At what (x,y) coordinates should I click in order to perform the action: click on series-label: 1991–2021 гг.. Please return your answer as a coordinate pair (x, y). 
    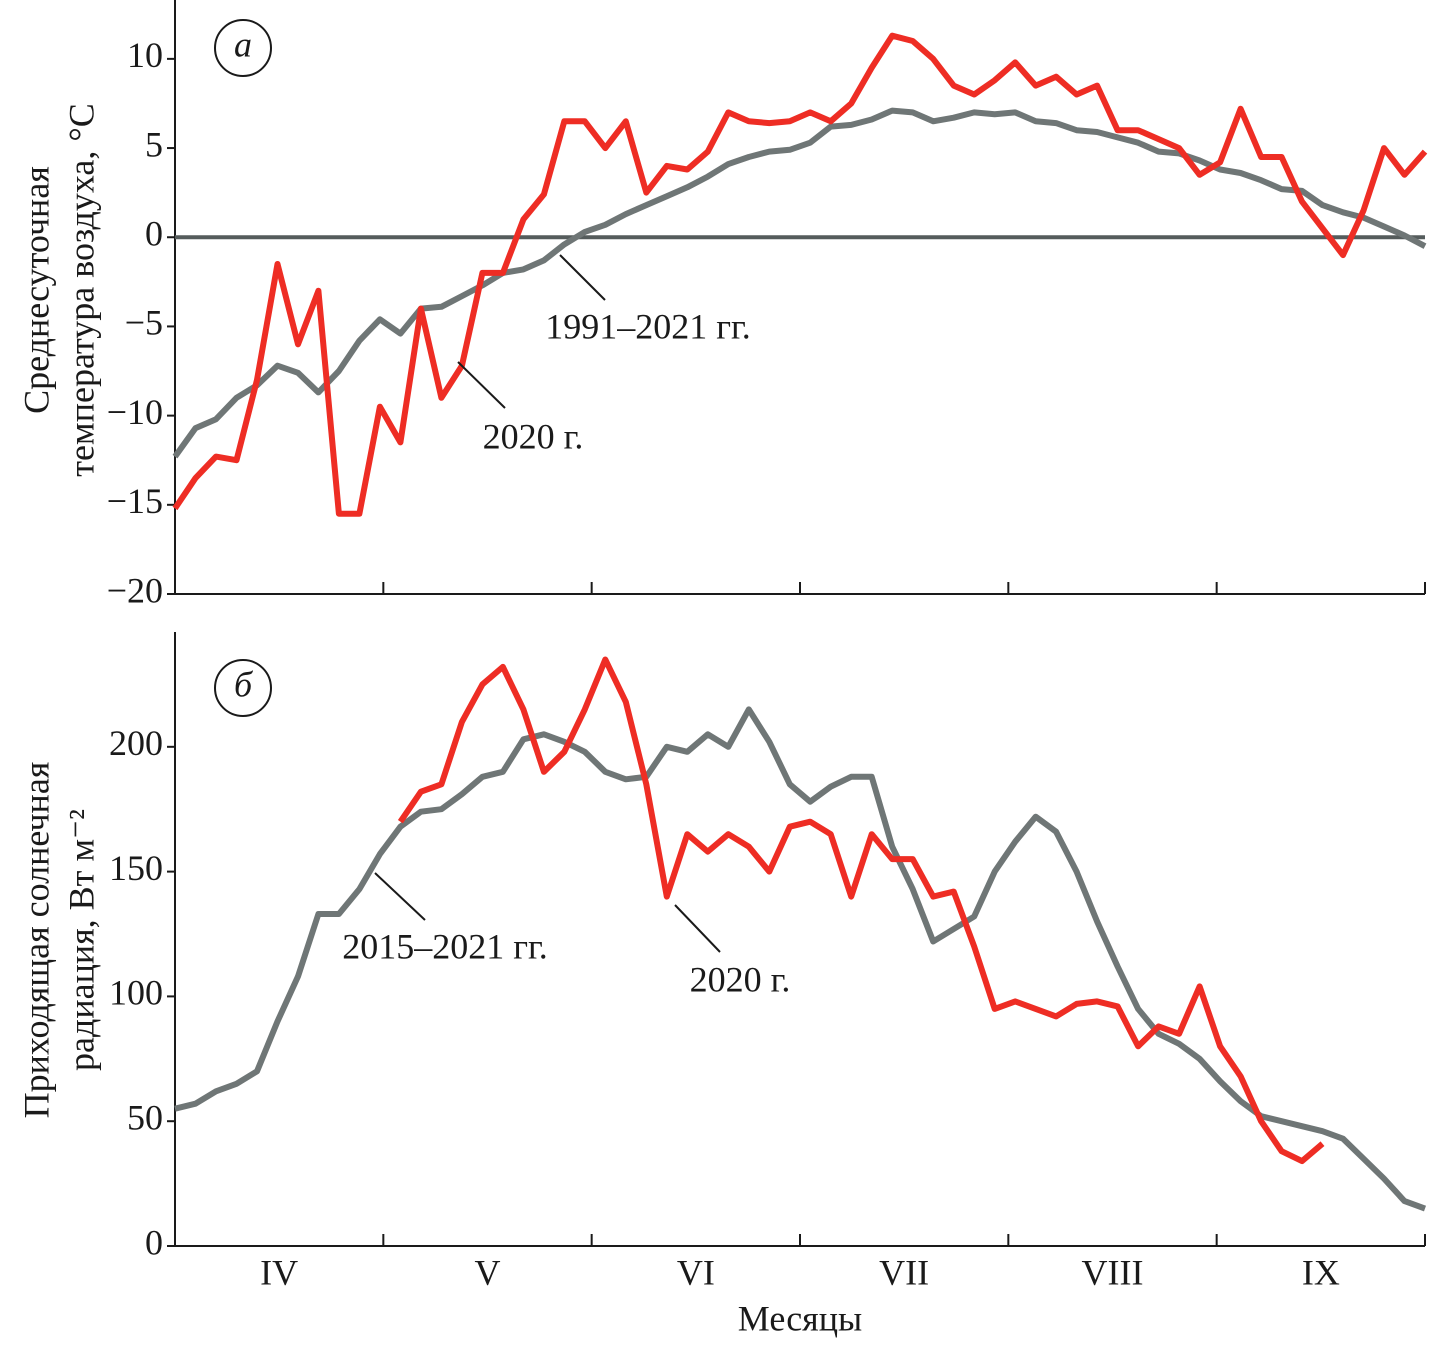
    Looking at the image, I should click on (647, 326).